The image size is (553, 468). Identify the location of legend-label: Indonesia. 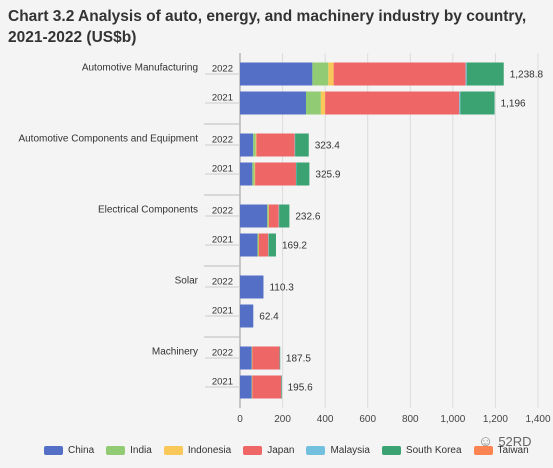
(209, 450).